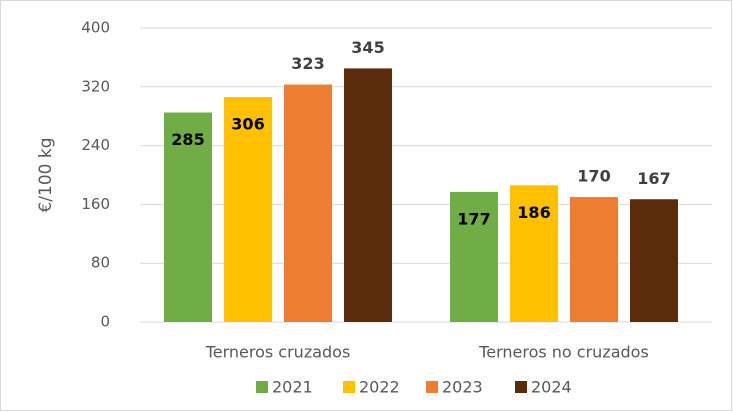 Image resolution: width=733 pixels, height=412 pixels. Describe the element at coordinates (379, 387) in the screenshot. I see `legend-label: 2022` at that location.